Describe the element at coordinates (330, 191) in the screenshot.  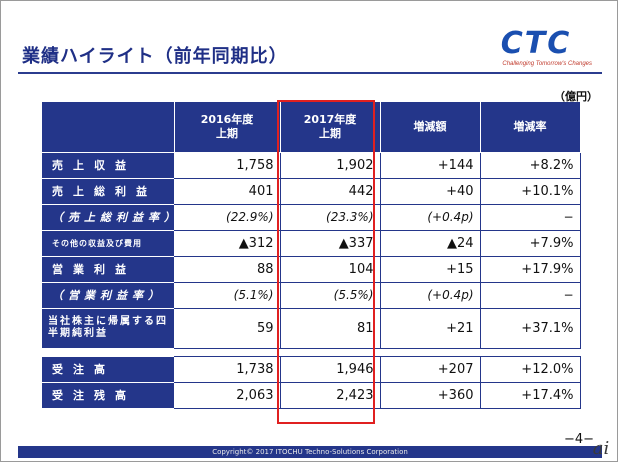
I see `cell-2017: 442` at that location.